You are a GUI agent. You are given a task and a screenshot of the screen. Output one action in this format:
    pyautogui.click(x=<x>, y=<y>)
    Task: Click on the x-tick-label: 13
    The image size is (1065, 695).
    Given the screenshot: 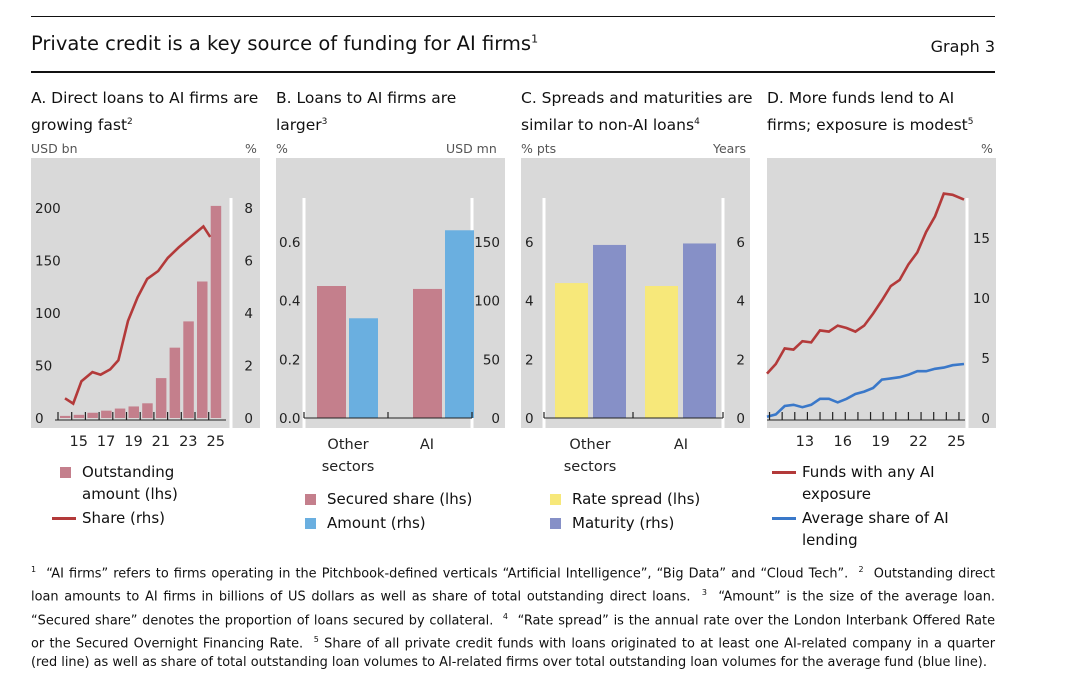 What is the action you would take?
    pyautogui.click(x=805, y=442)
    